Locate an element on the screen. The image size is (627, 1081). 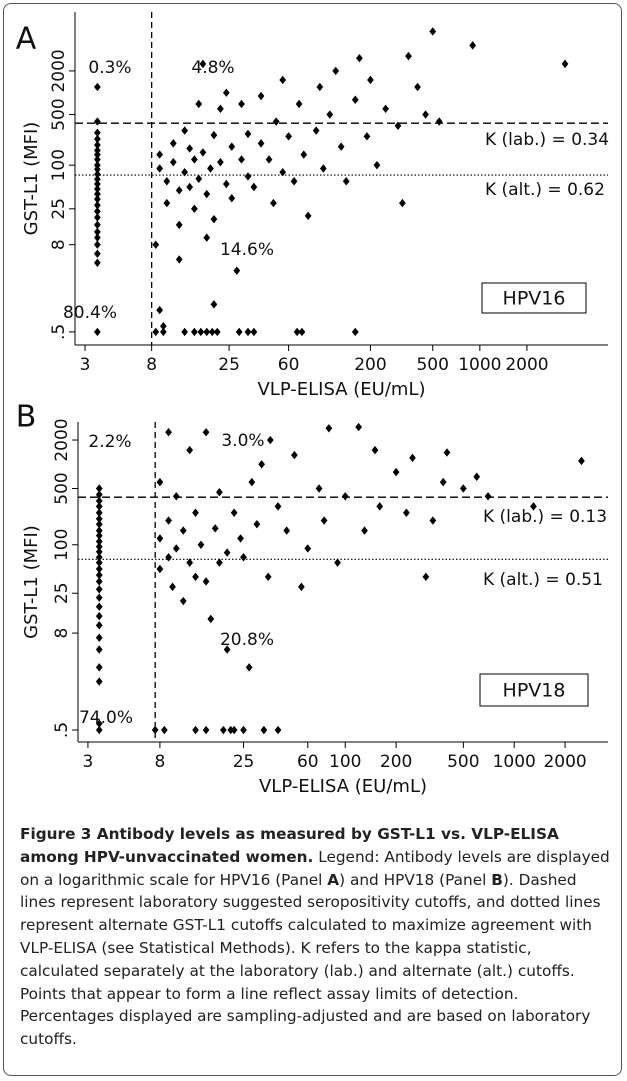
y-tick-label: 100 is located at coordinates (62, 545).